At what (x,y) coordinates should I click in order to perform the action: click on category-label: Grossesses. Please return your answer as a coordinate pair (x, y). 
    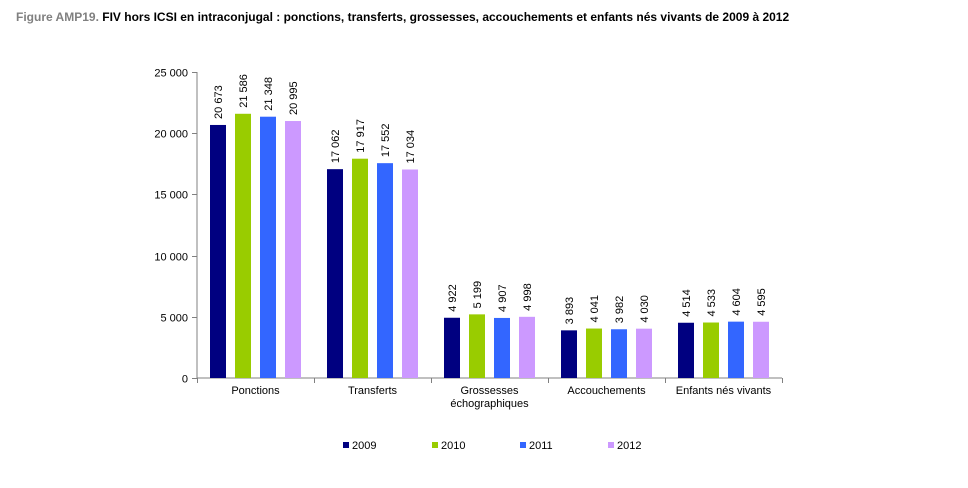
    Looking at the image, I should click on (489, 391).